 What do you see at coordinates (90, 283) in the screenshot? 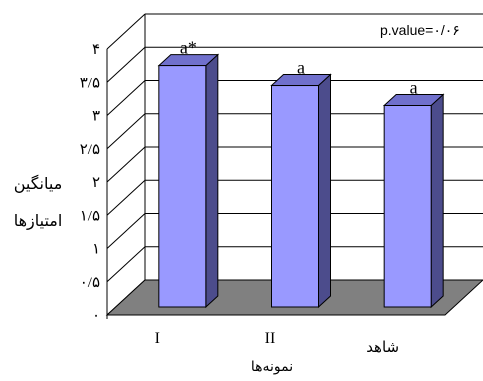
I see `y-tick-label: ۰/۵` at bounding box center [90, 283].